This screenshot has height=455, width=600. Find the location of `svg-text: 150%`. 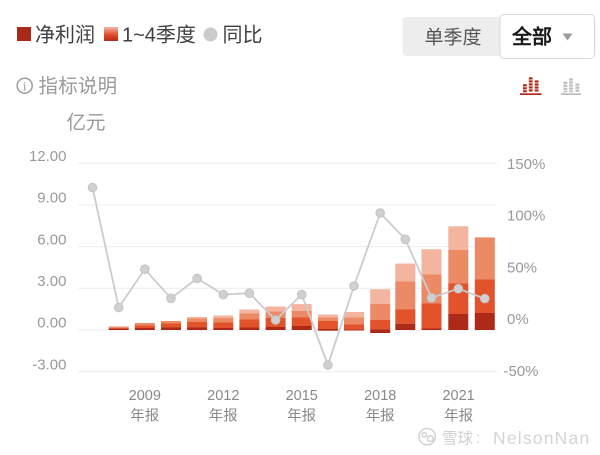

svg-text: 150% is located at coordinates (526, 164).